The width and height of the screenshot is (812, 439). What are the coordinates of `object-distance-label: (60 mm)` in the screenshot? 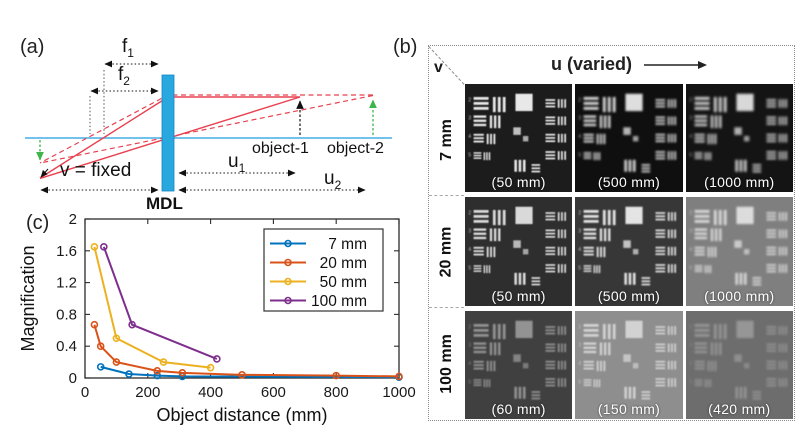 It's located at (518, 409).